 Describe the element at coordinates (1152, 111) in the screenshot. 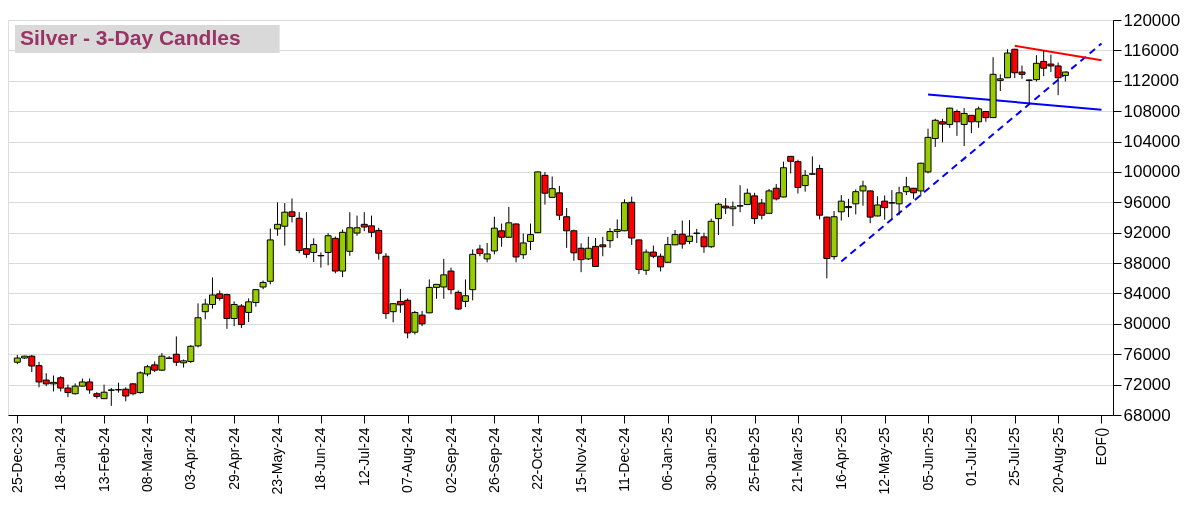

I see `y-tick-label: 108000` at that location.